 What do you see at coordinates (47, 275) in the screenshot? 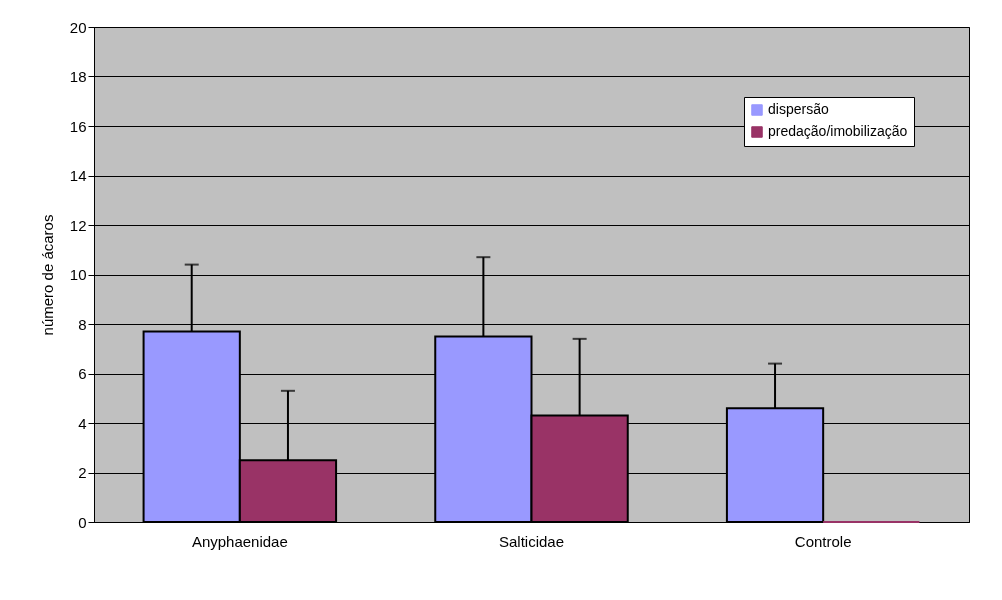
I see `y-axis-title: número de ácaros` at bounding box center [47, 275].